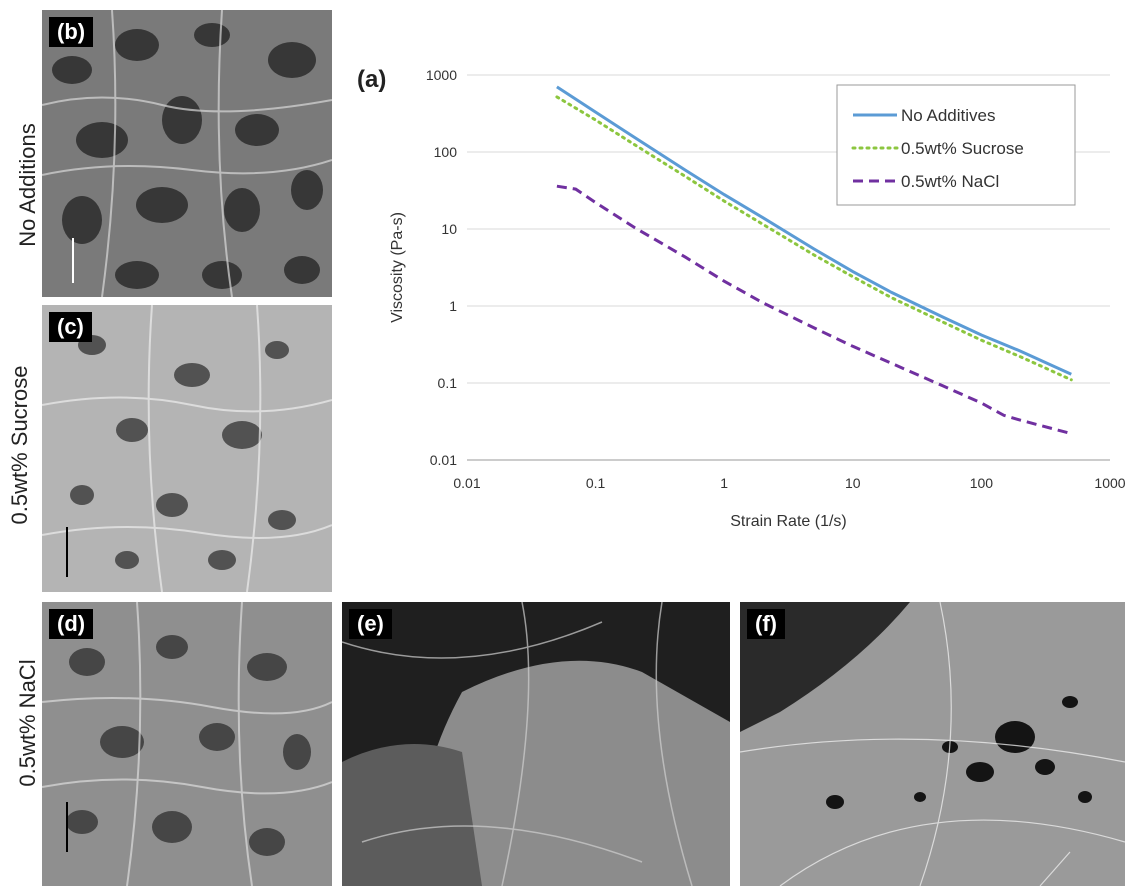 The height and width of the screenshot is (886, 1133). I want to click on row-label-no-additions: No Additions, so click(27, 185).